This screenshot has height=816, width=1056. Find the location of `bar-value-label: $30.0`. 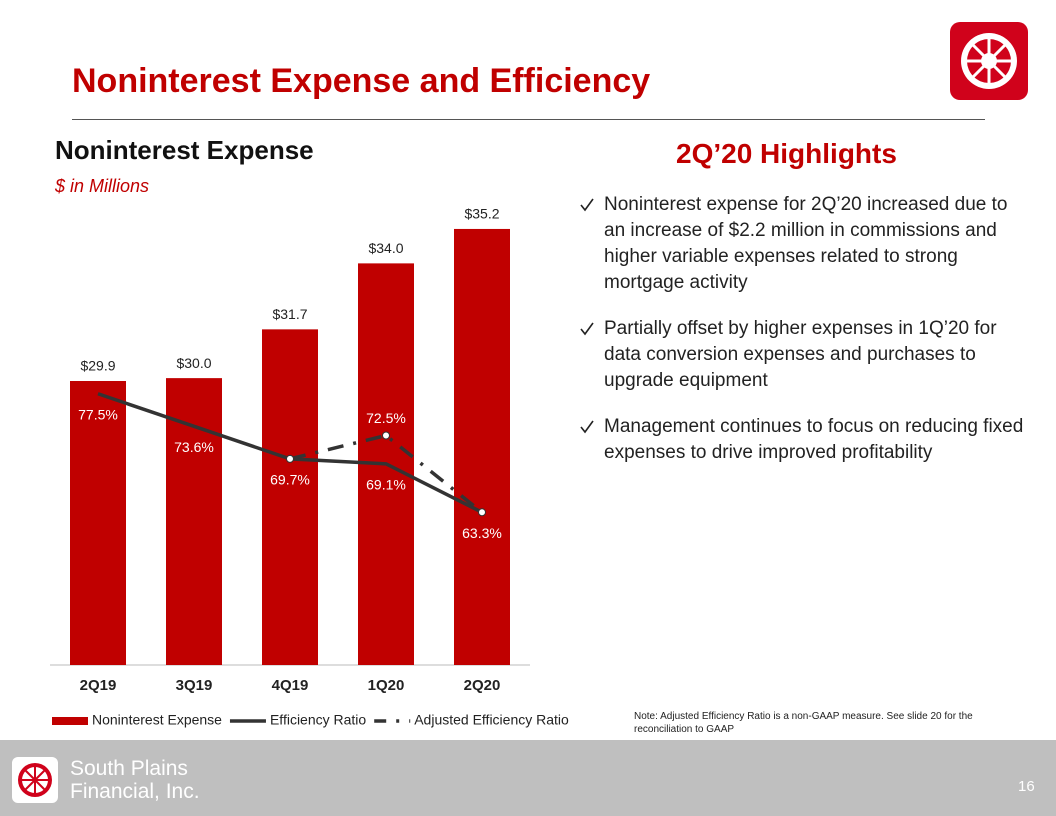

bar-value-label: $30.0 is located at coordinates (193, 363).